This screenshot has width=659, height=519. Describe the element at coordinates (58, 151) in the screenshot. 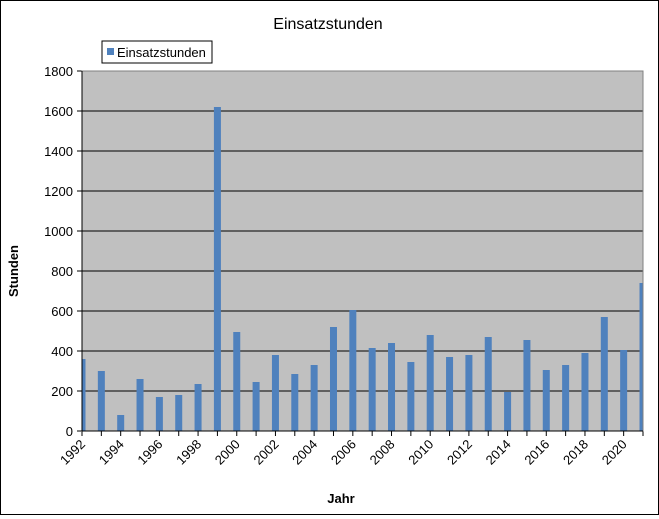

I see `y-tick-label: 1400` at that location.